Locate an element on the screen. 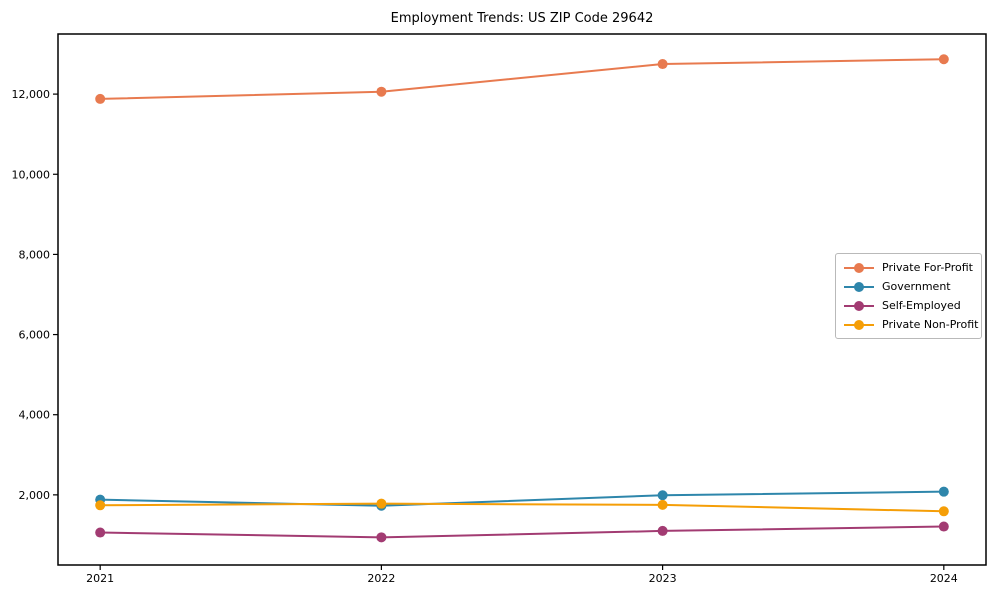 This screenshot has height=600, width=1000. y-tick-label-2000: 2,000 is located at coordinates (35, 495).